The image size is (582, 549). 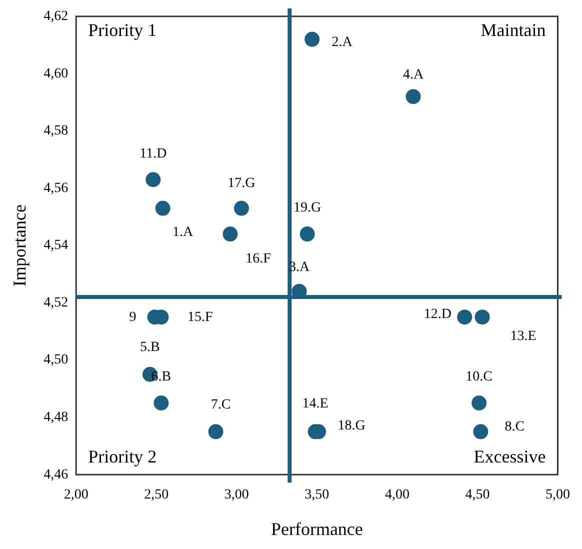 What do you see at coordinates (56, 474) in the screenshot?
I see `y-tick-label: 4,46` at bounding box center [56, 474].